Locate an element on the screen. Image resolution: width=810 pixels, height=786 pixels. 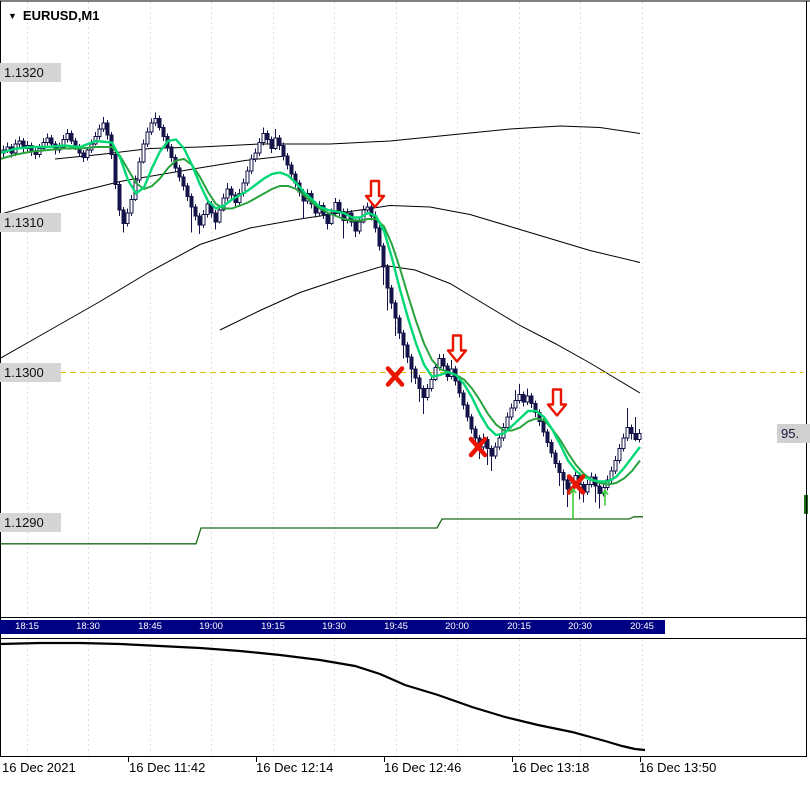
ribbon-time-label: 20:00 is located at coordinates (457, 626).